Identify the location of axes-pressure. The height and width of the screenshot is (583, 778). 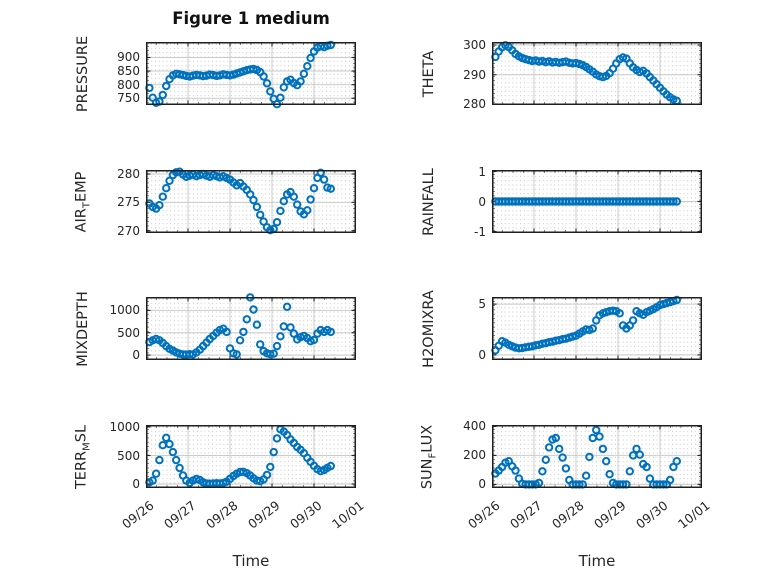
(250, 74).